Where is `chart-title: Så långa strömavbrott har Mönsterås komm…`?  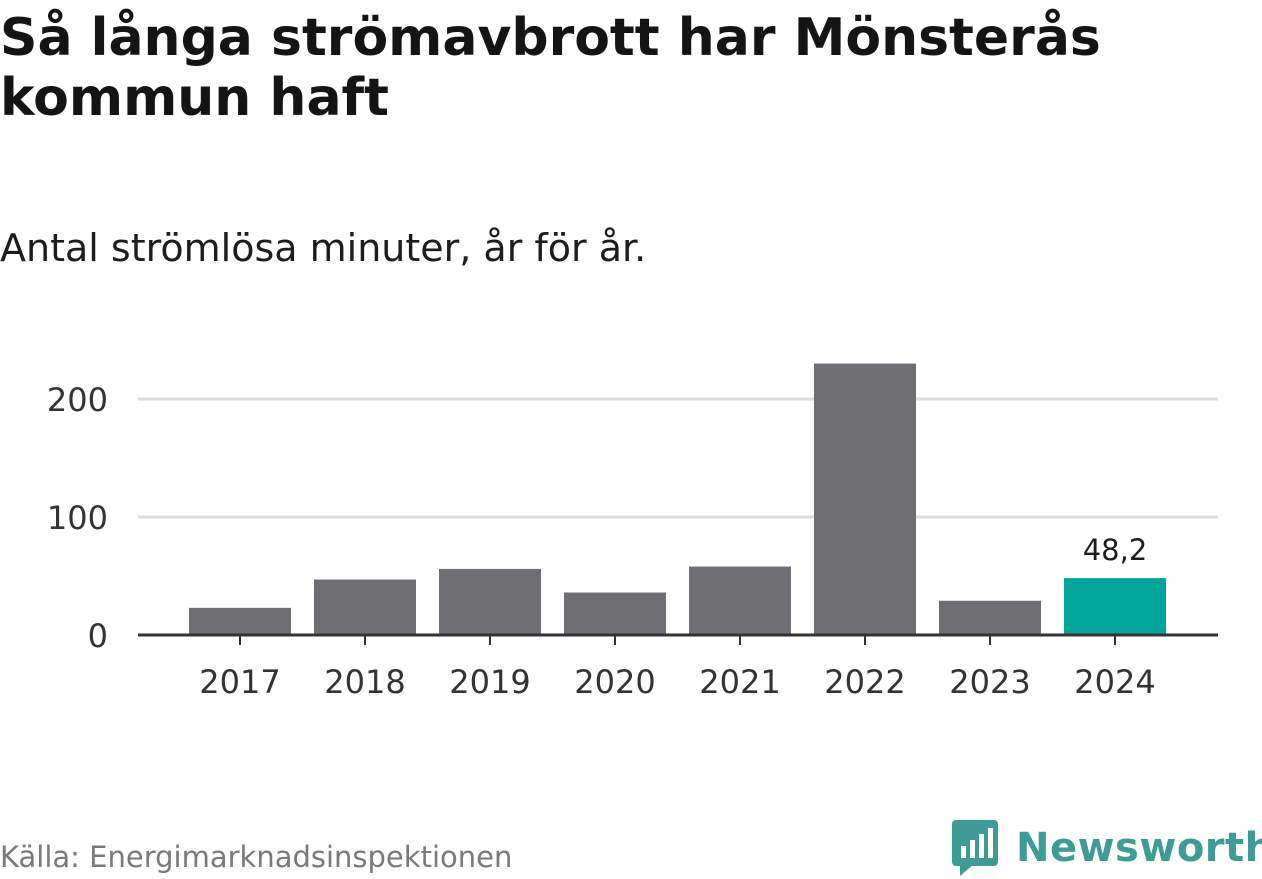
chart-title: Så långa strömavbrott har Mönsterås komm… is located at coordinates (550, 68).